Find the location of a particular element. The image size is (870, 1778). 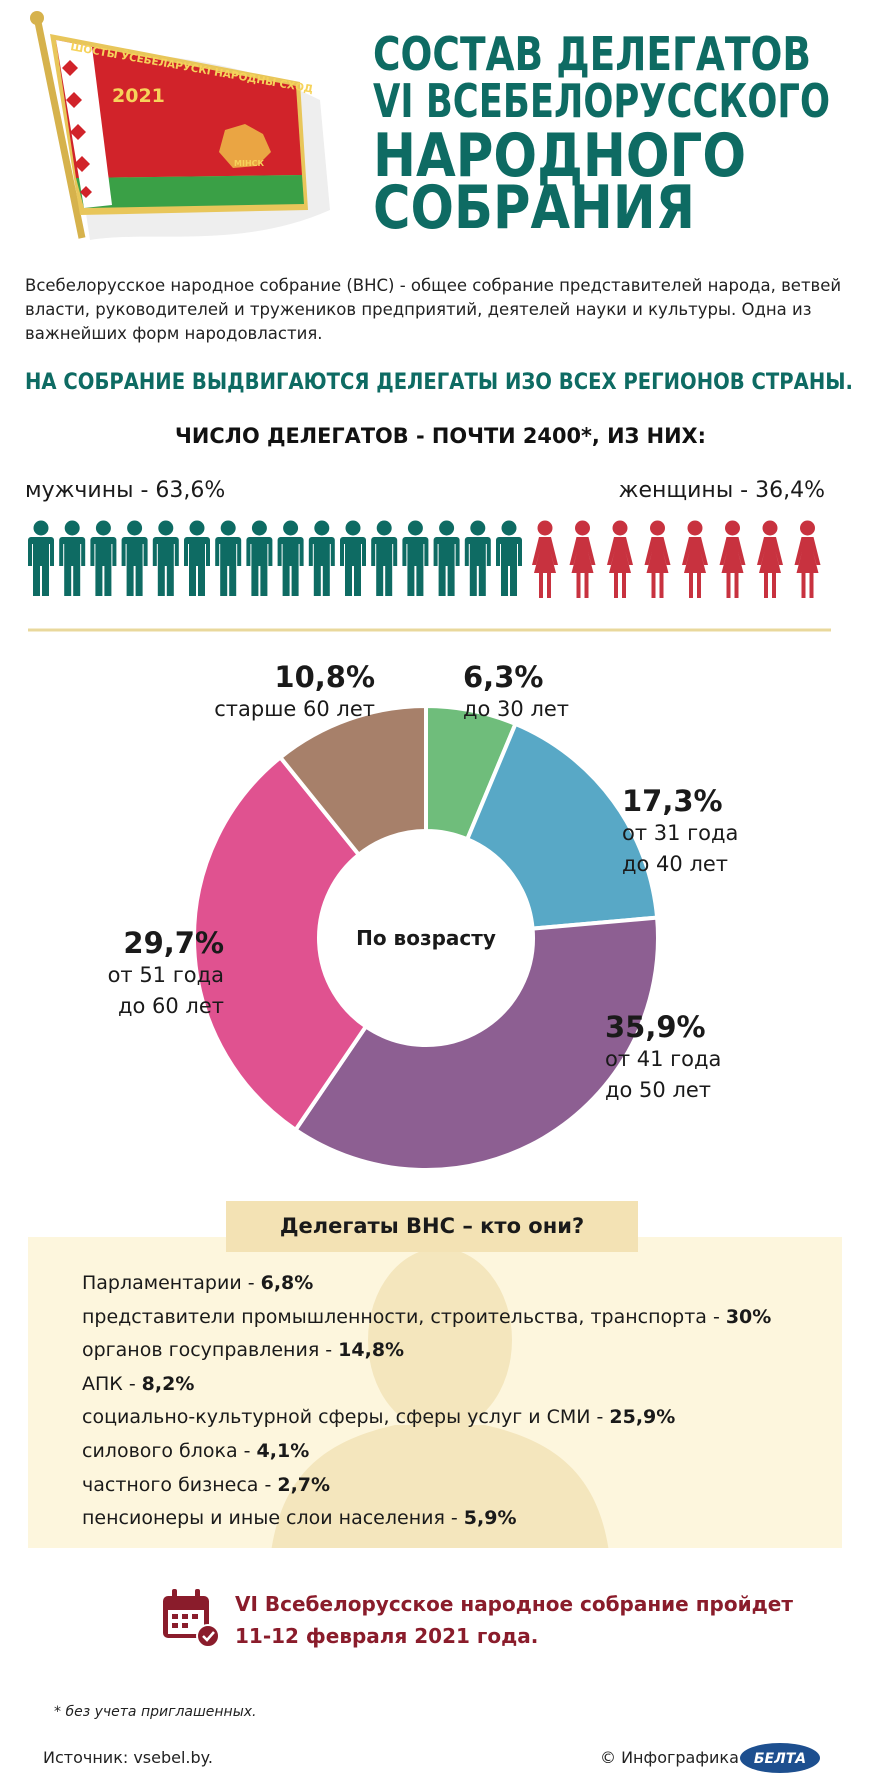

logo: БЕЛТА is located at coordinates (780, 1759).